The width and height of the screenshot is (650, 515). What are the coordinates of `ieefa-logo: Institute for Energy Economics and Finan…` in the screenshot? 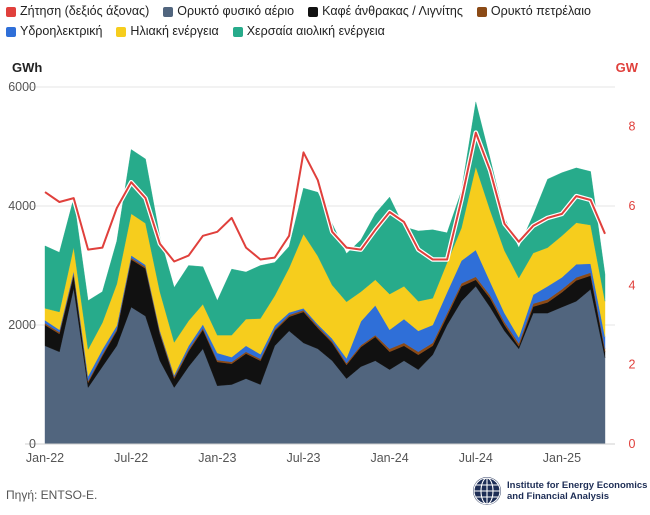 It's located at (559, 491).